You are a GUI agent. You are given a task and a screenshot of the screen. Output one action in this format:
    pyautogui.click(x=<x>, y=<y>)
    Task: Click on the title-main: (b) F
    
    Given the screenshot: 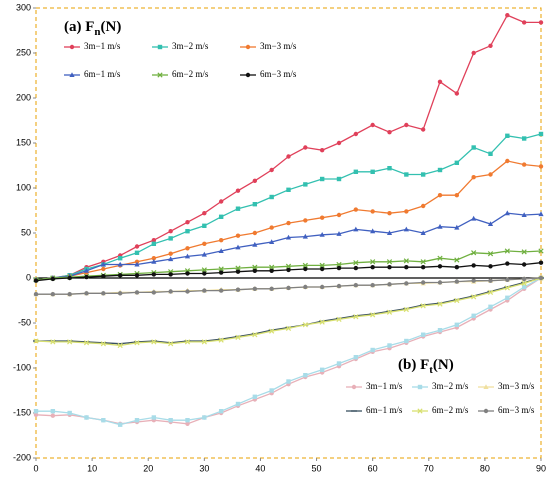 What is the action you would take?
    pyautogui.click(x=413, y=365)
    